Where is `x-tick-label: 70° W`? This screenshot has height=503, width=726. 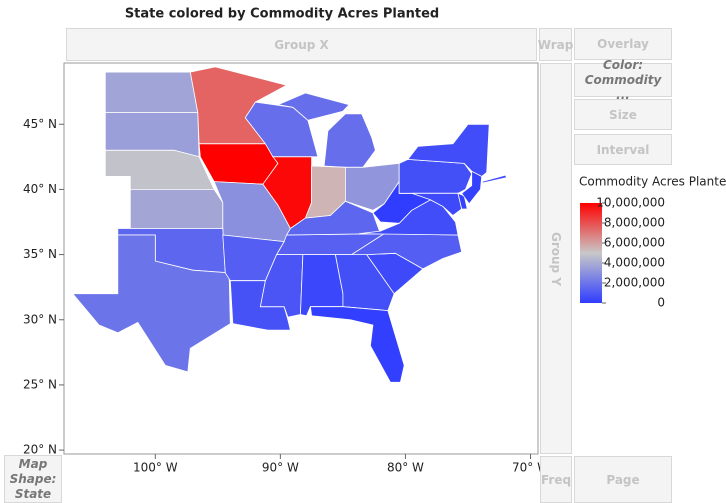 x-tick-label: 70° W is located at coordinates (530, 468).